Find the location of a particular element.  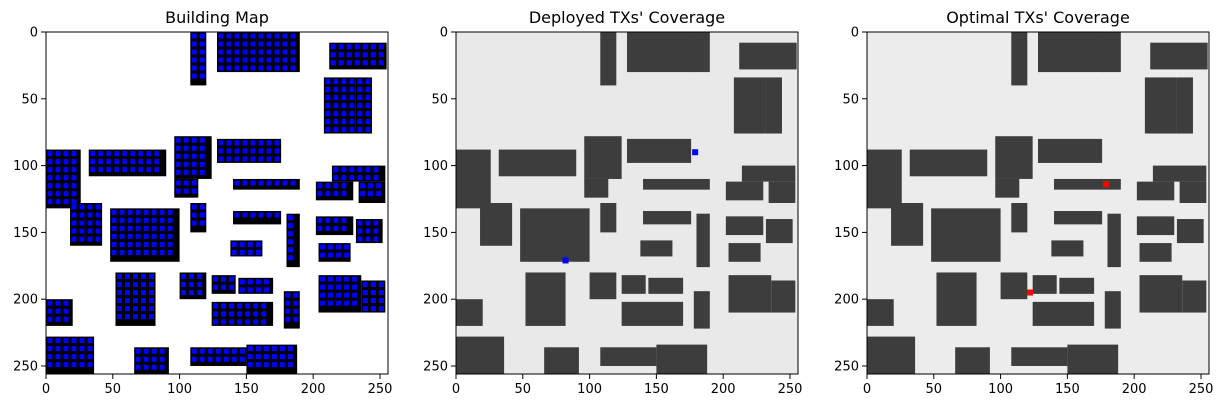

x-tick-label: 50 is located at coordinates (113, 389).